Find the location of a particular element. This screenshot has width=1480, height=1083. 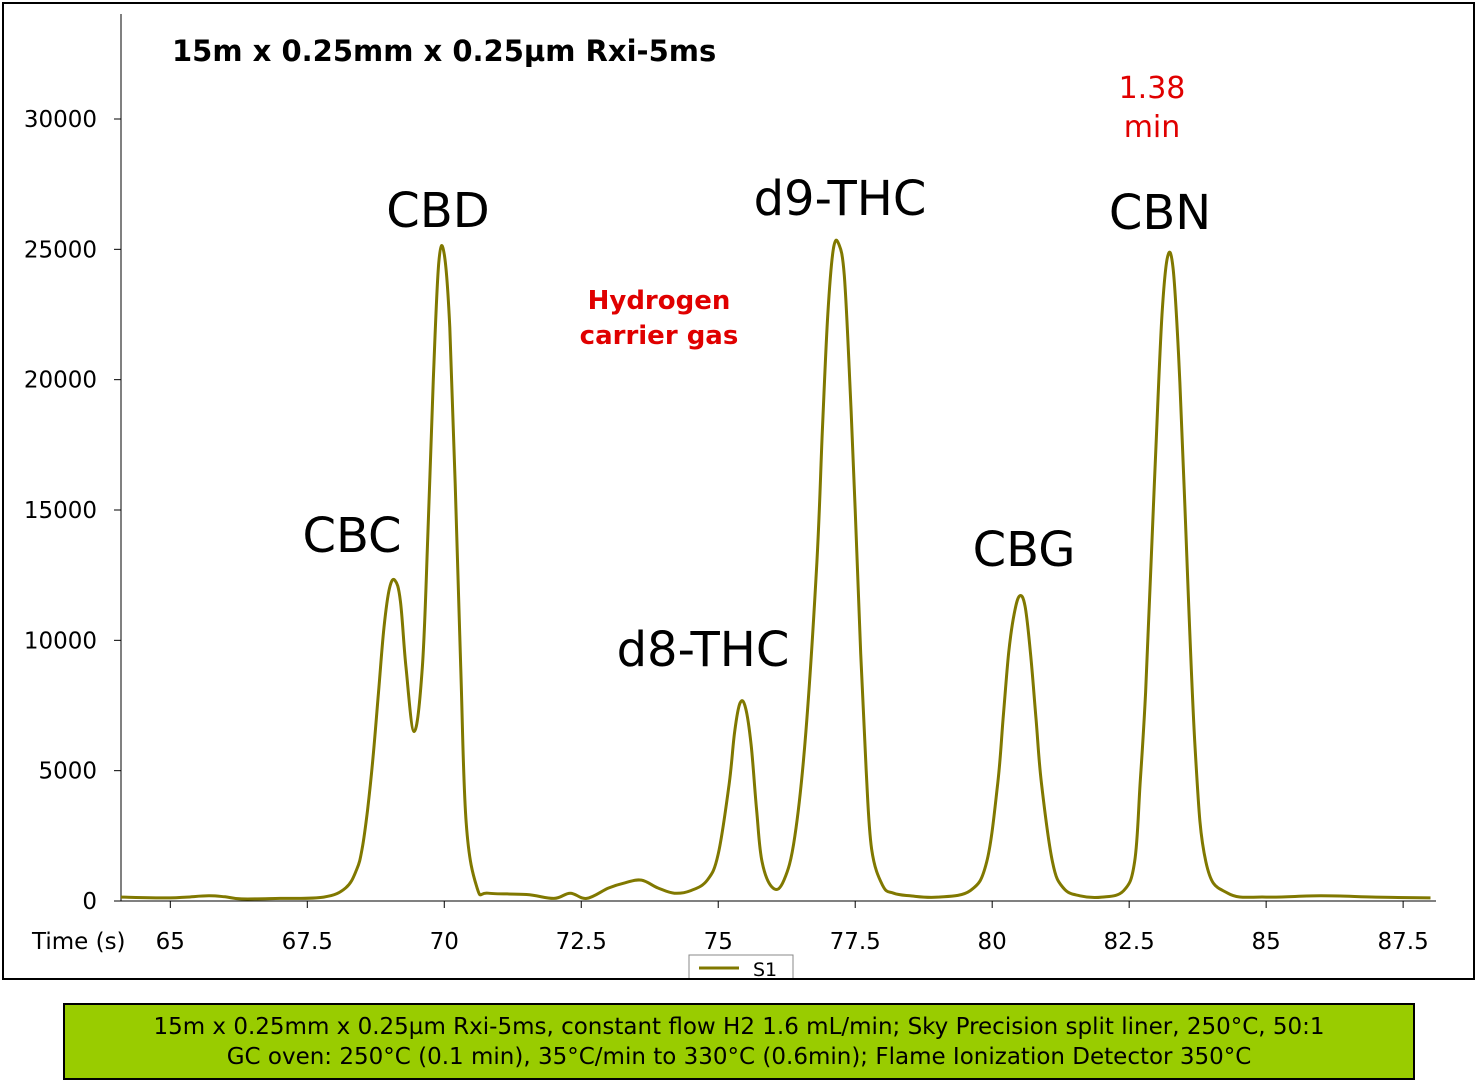

carrier-gas-note-line1: Hydrogen is located at coordinates (659, 301).